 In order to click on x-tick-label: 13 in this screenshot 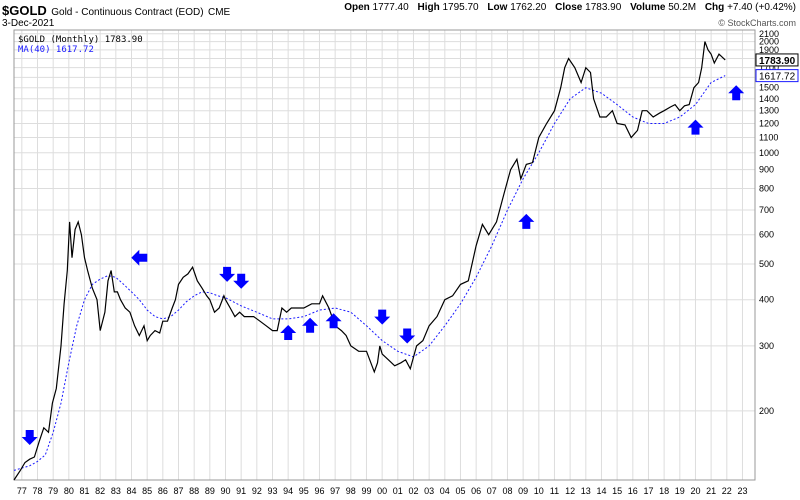, I will do `click(586, 491)`.